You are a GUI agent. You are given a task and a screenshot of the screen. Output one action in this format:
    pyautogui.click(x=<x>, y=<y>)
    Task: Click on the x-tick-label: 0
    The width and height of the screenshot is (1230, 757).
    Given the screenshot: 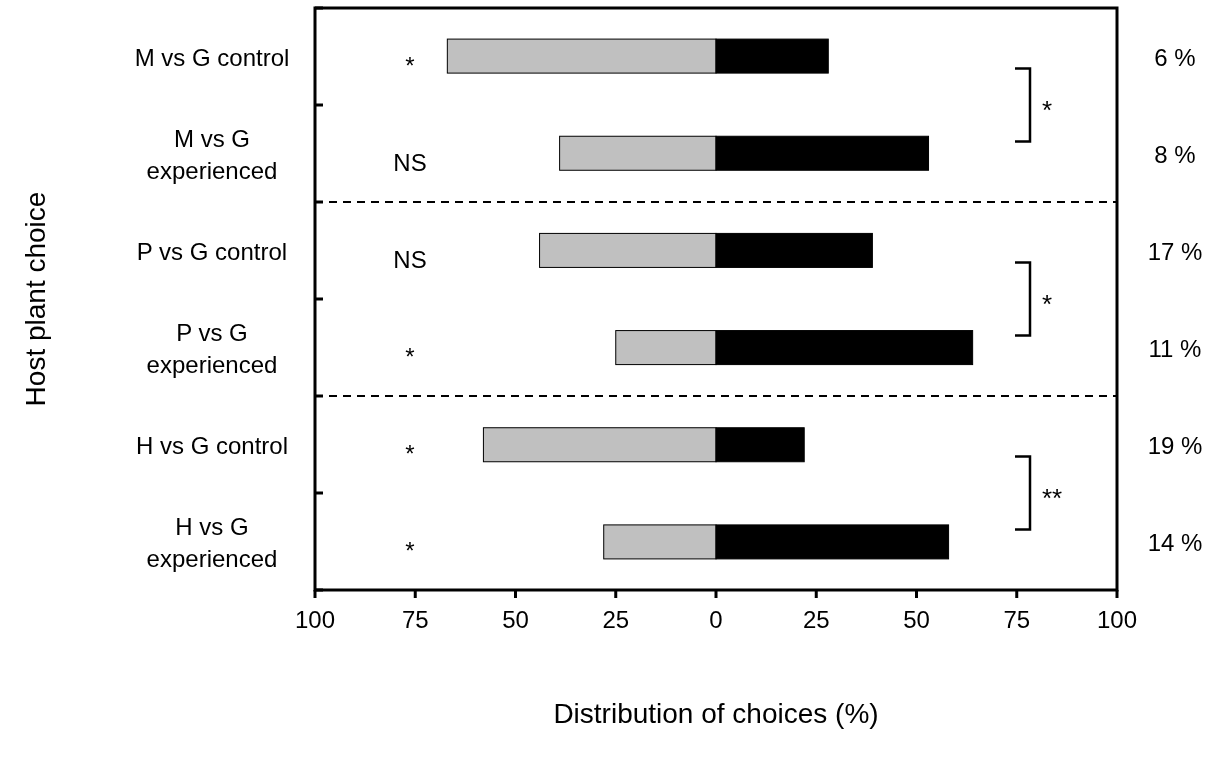 What is the action you would take?
    pyautogui.click(x=716, y=619)
    